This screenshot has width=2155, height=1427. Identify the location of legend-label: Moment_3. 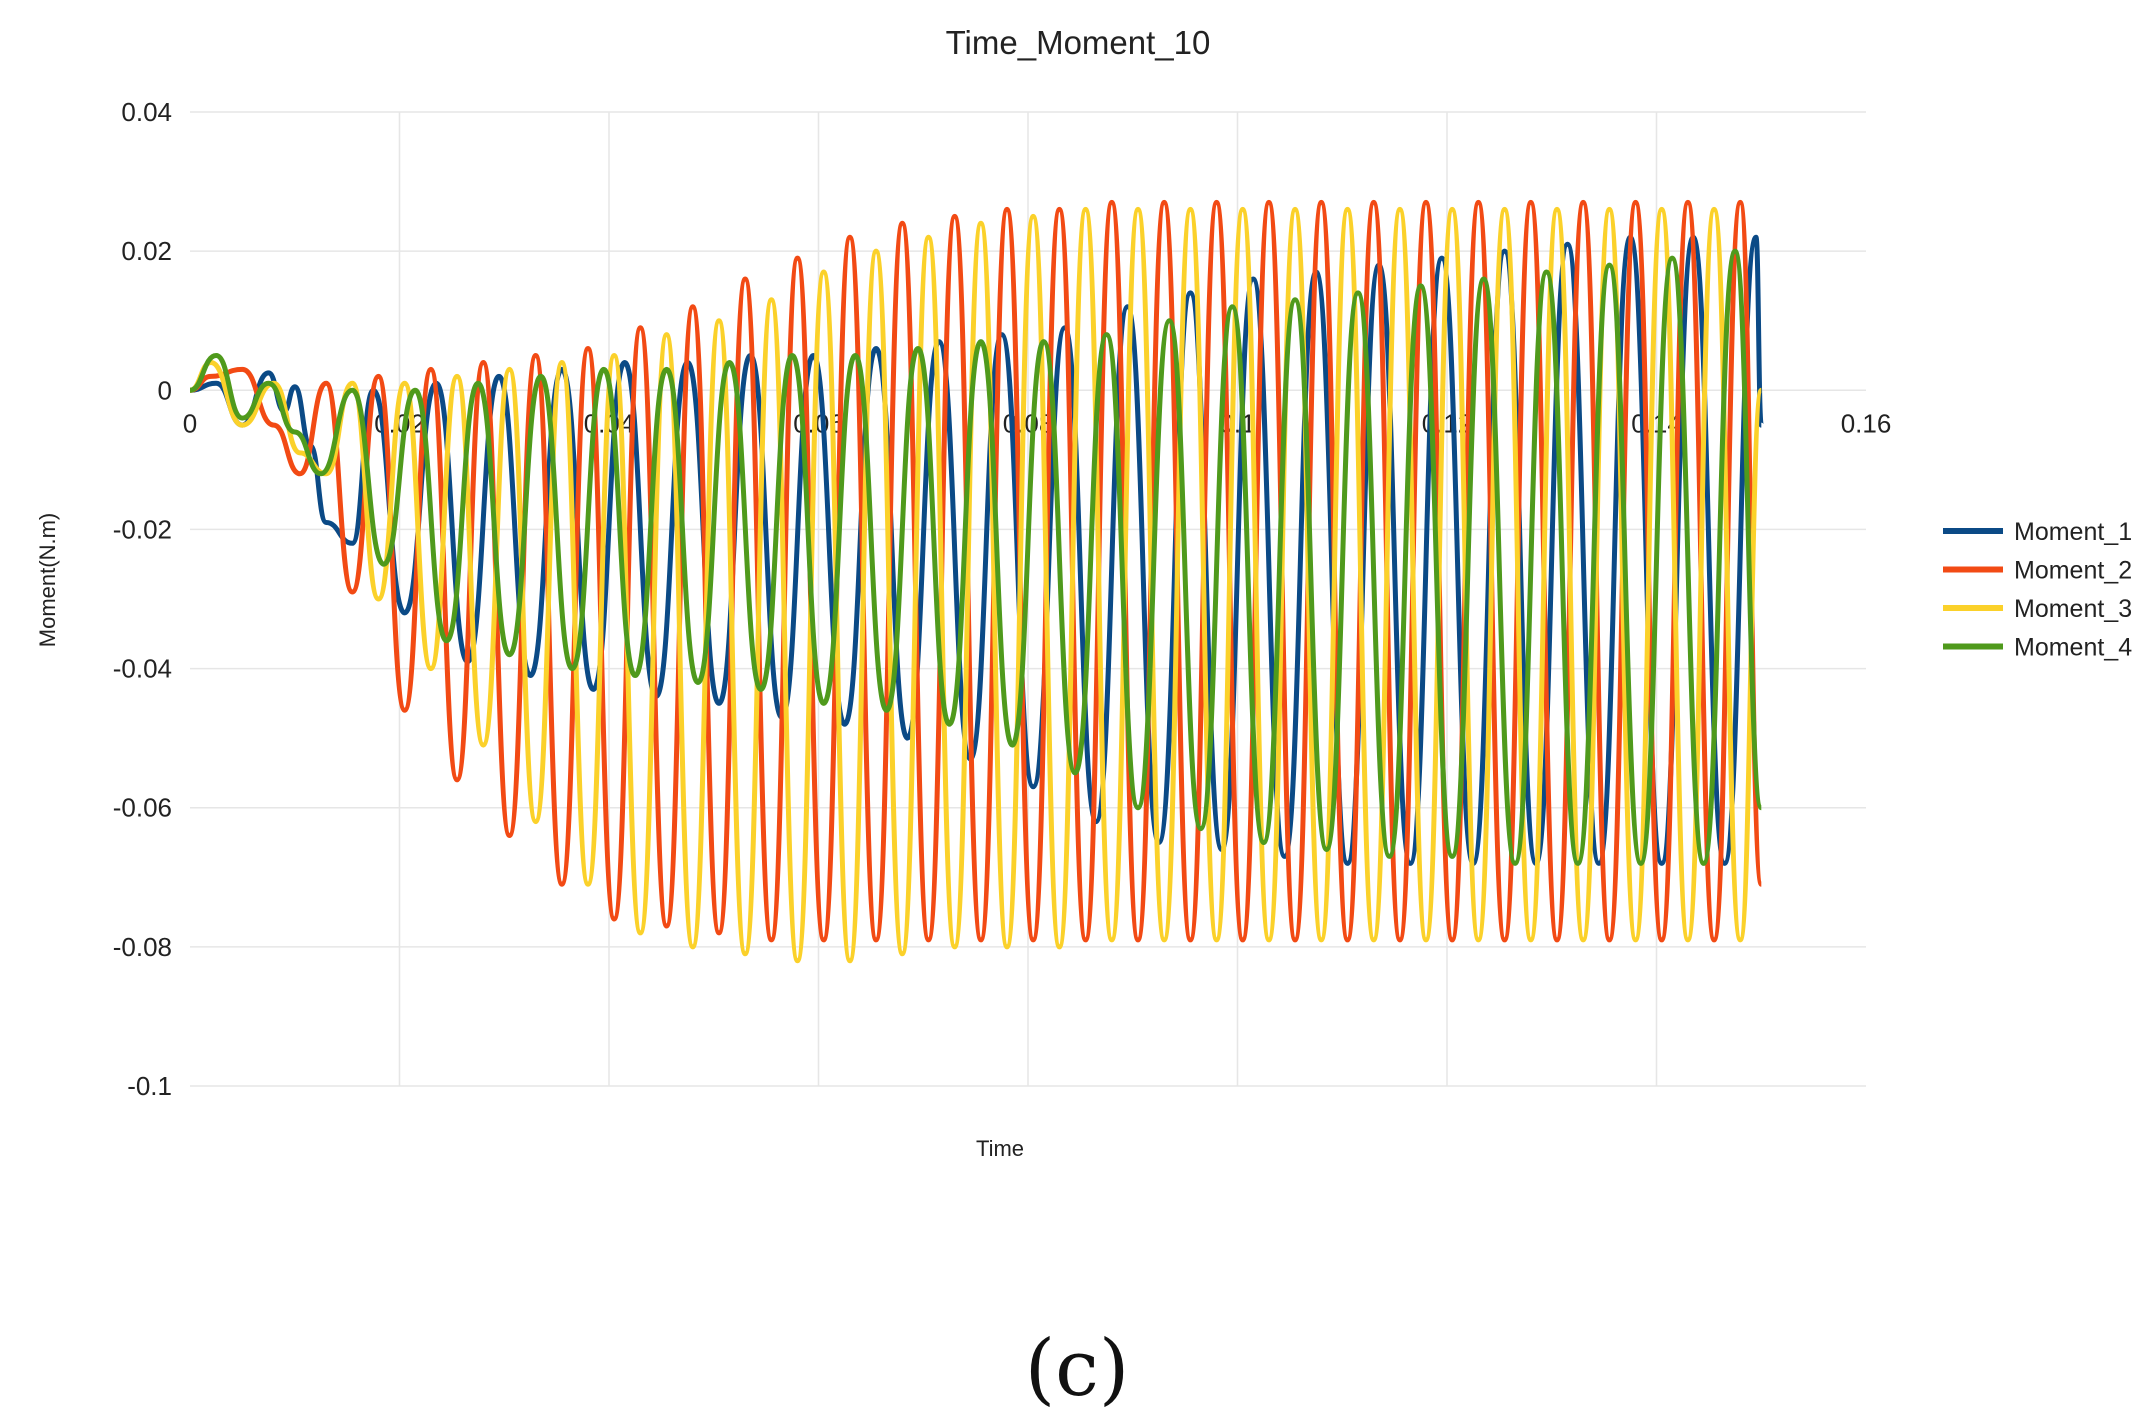
(2073, 609).